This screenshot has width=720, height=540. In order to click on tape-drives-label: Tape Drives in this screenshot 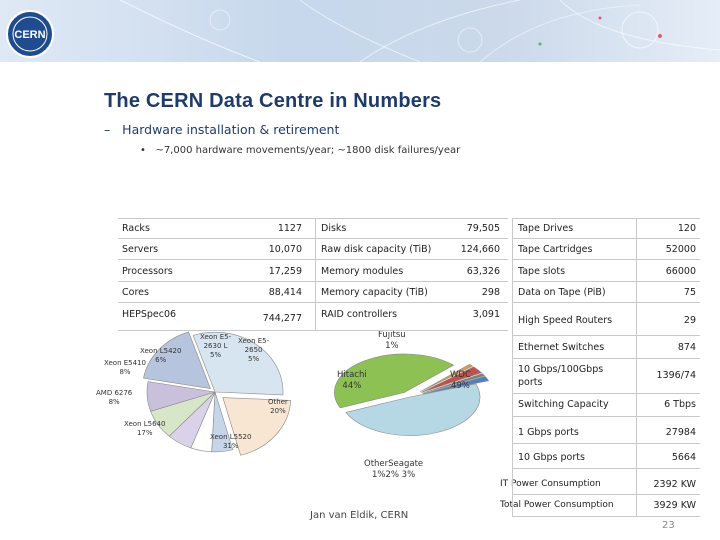, I will do `click(546, 228)`.